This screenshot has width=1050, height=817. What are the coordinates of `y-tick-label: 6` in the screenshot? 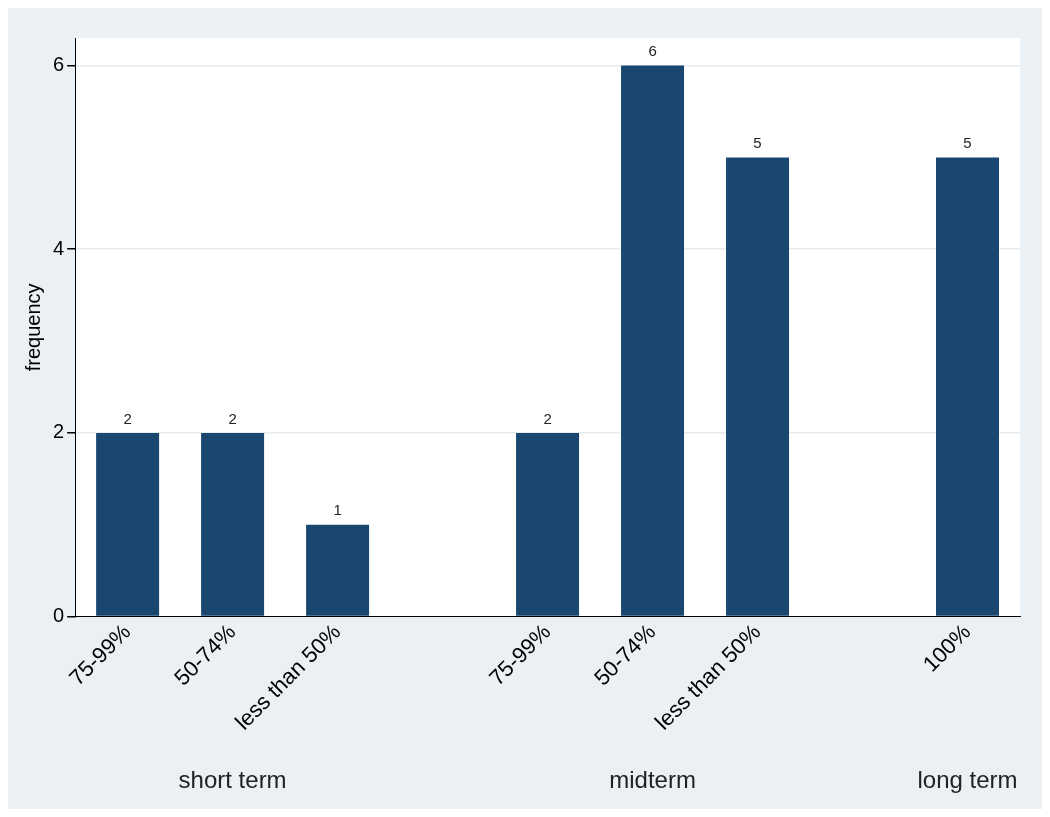 It's located at (59, 64).